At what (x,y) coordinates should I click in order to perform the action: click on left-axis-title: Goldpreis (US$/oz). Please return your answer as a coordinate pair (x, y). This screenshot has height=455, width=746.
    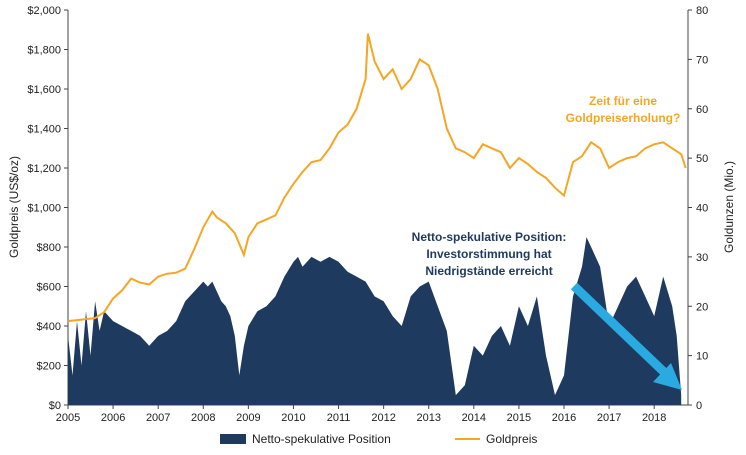
    Looking at the image, I should click on (14, 207).